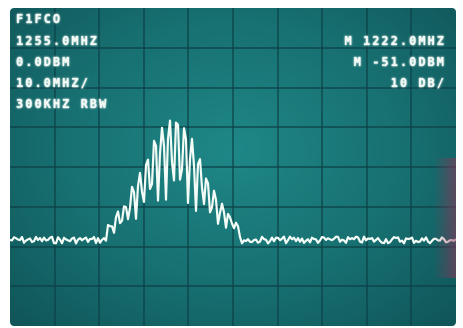 Image resolution: width=463 pixels, height=328 pixels. Describe the element at coordinates (58, 41) in the screenshot. I see `center-frequency-label: 1255.0MHZ` at that location.